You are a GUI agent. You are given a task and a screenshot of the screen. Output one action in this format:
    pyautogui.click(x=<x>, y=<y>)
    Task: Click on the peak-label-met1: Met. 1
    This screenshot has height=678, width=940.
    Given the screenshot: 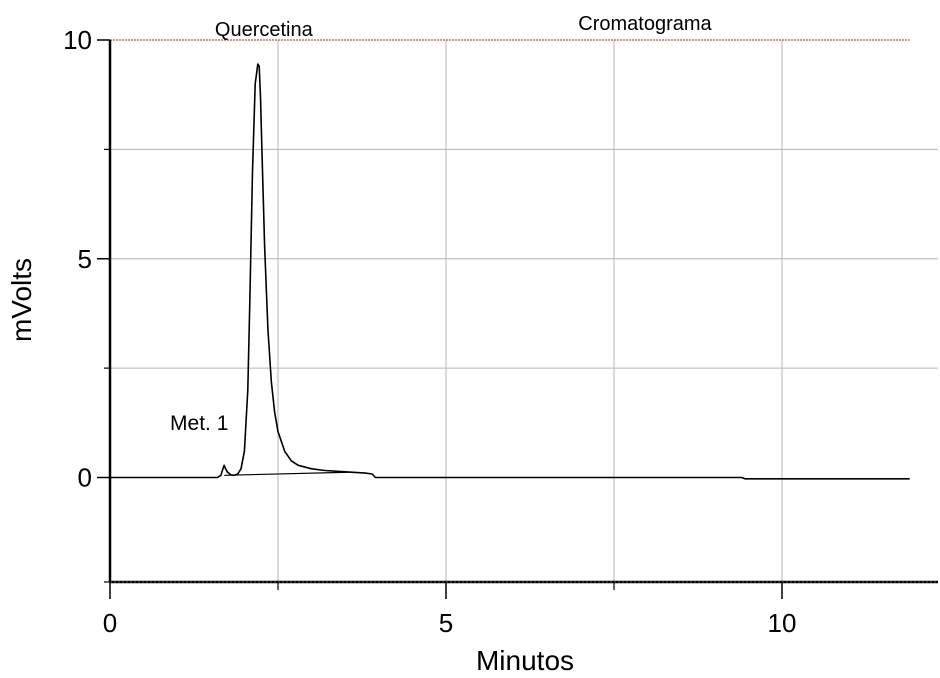 What is the action you would take?
    pyautogui.click(x=199, y=423)
    